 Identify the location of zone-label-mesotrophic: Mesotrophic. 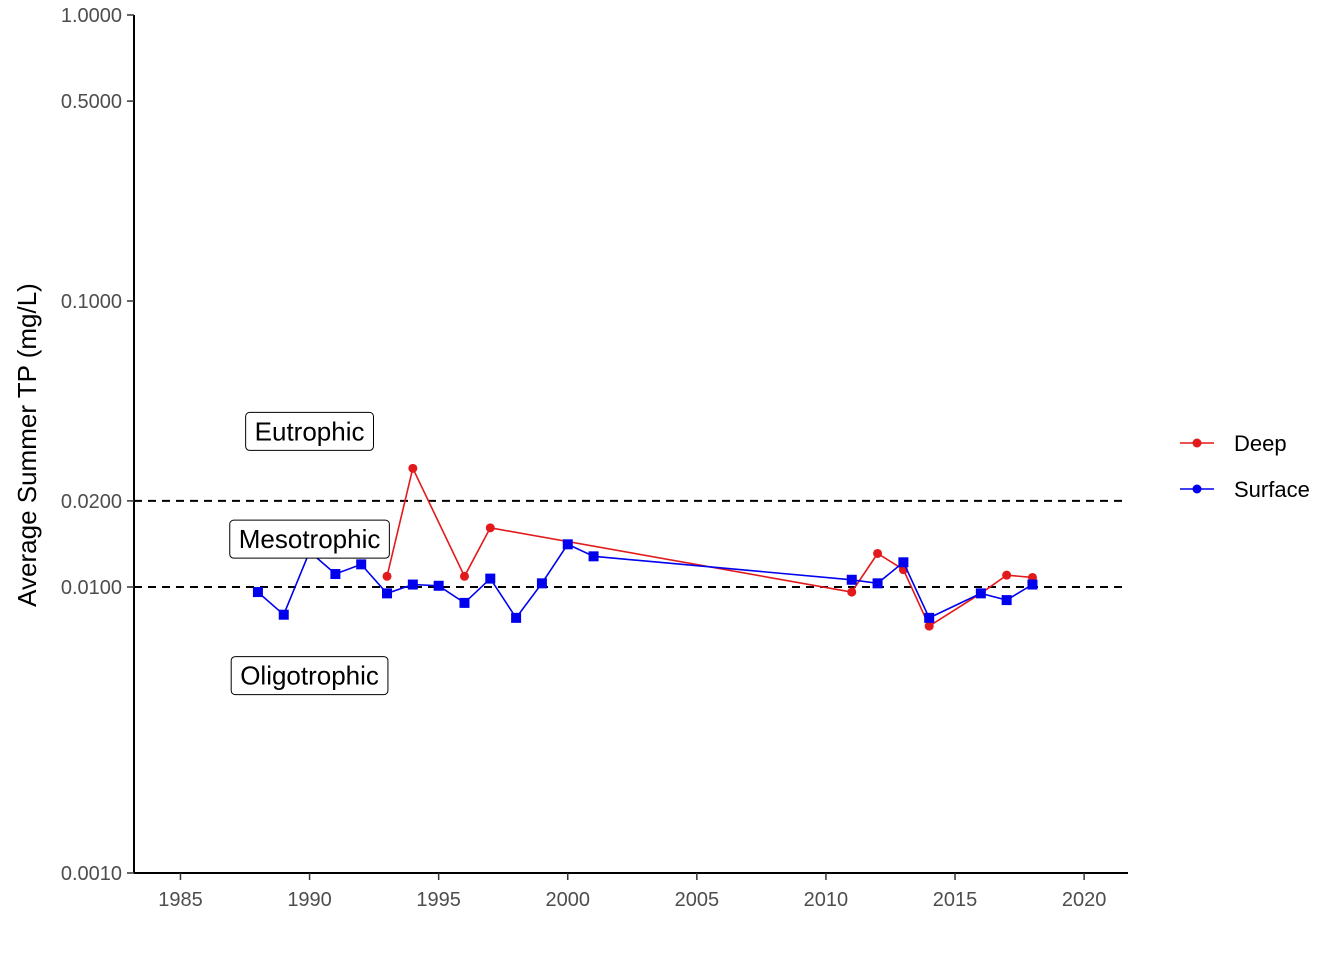
(309, 539).